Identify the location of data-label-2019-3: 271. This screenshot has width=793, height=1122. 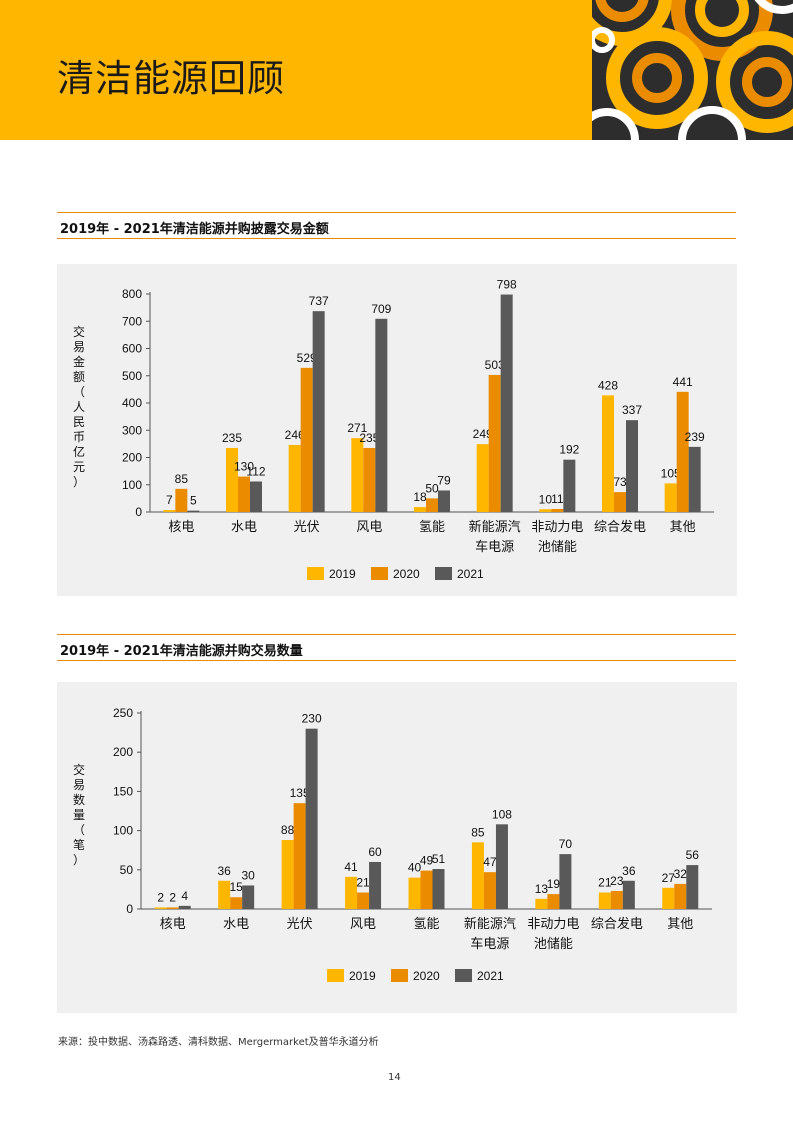
(357, 428).